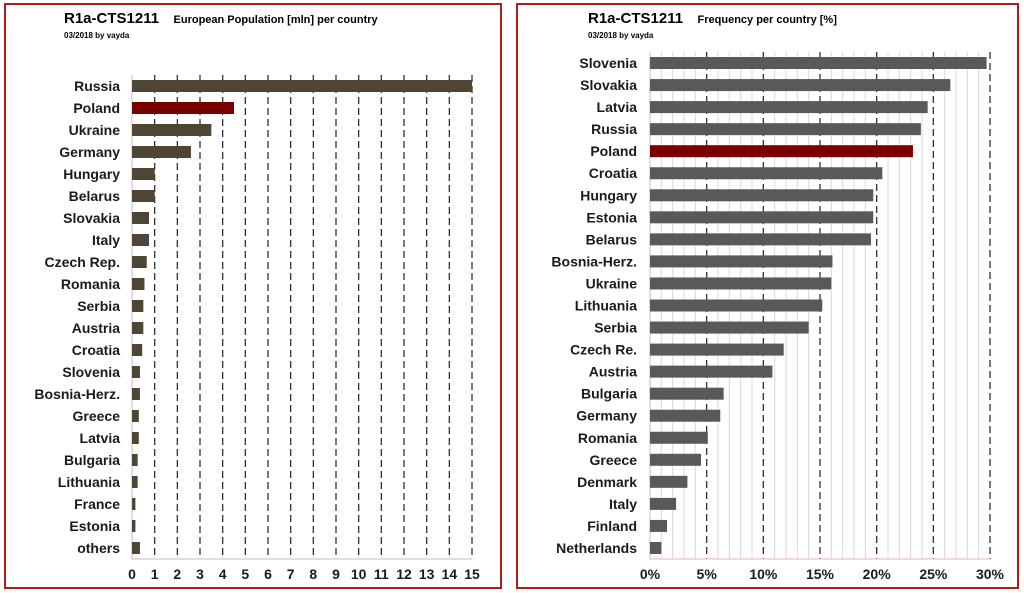  What do you see at coordinates (155, 574) in the screenshot?
I see `x-tick-label: 1` at bounding box center [155, 574].